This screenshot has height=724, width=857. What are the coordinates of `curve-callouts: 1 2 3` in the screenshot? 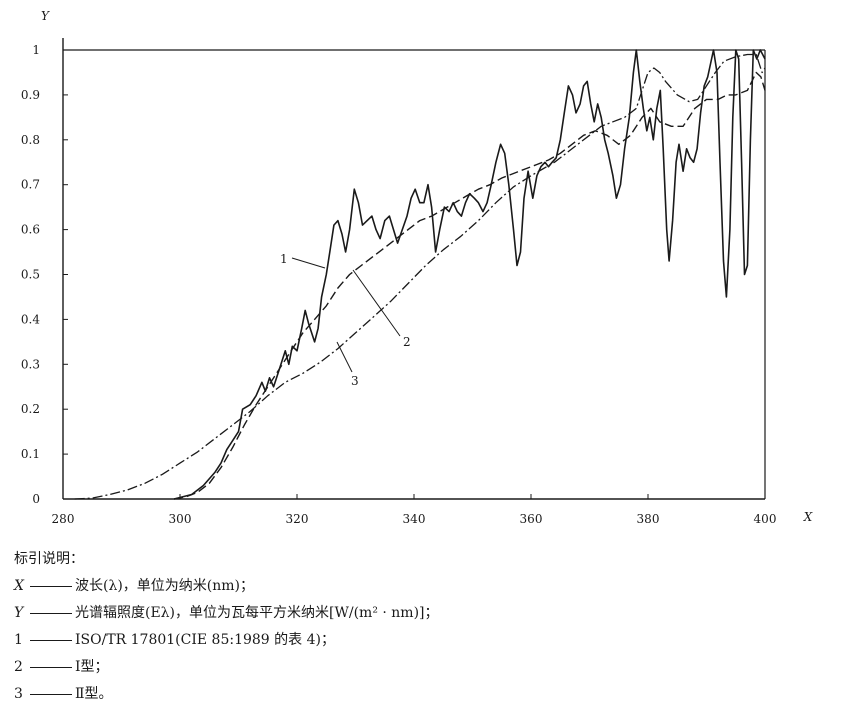 It's located at (345, 320).